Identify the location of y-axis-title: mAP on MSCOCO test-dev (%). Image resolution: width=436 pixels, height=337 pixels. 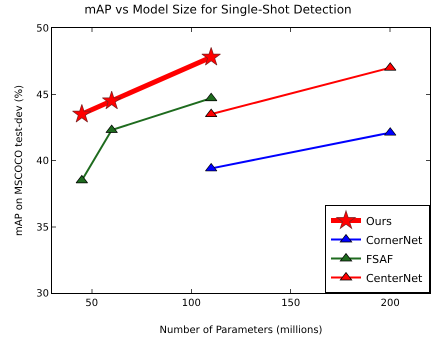
(19, 160).